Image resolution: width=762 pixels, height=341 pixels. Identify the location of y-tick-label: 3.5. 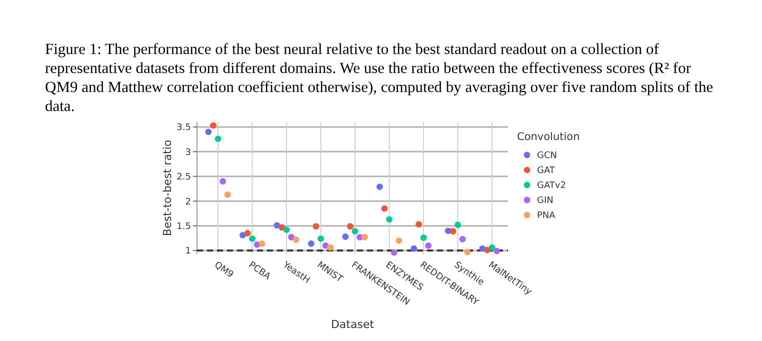
(183, 128).